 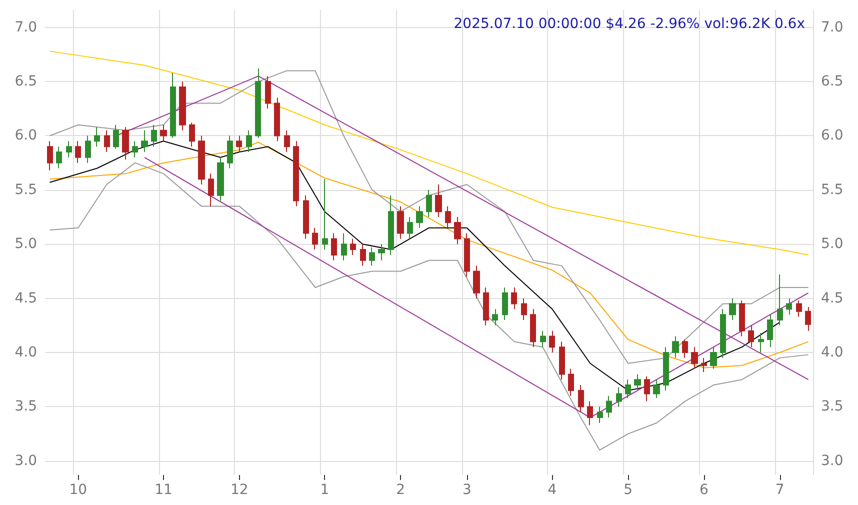 What do you see at coordinates (163, 490) in the screenshot?
I see `x-tick-label: 11` at bounding box center [163, 490].